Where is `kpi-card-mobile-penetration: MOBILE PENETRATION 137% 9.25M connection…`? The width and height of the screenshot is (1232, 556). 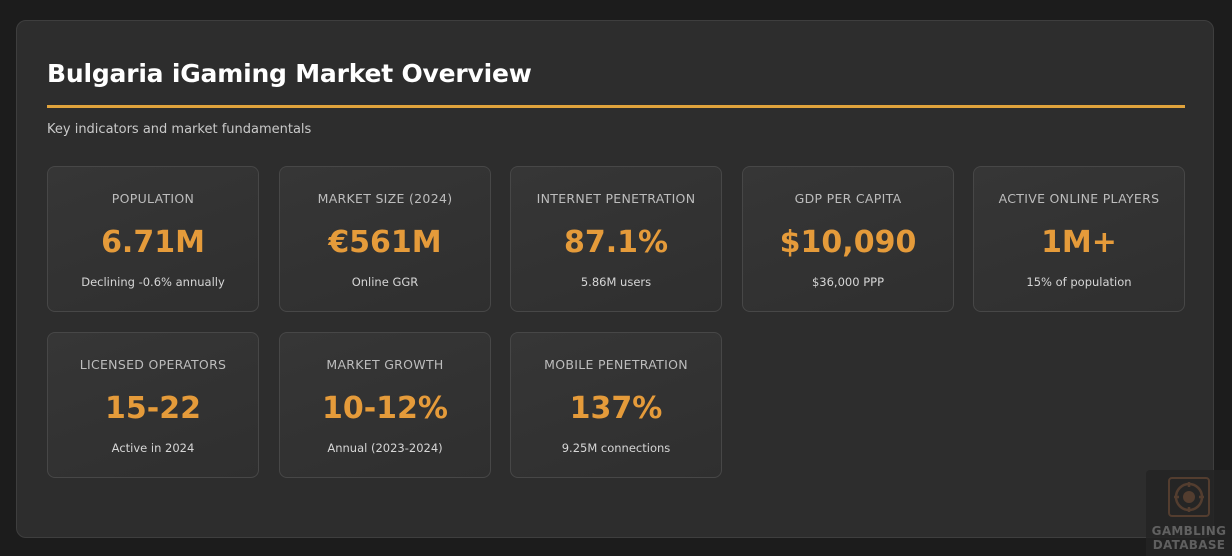 kpi-card-mobile-penetration: MOBILE PENETRATION 137% 9.25M connection… is located at coordinates (616, 405).